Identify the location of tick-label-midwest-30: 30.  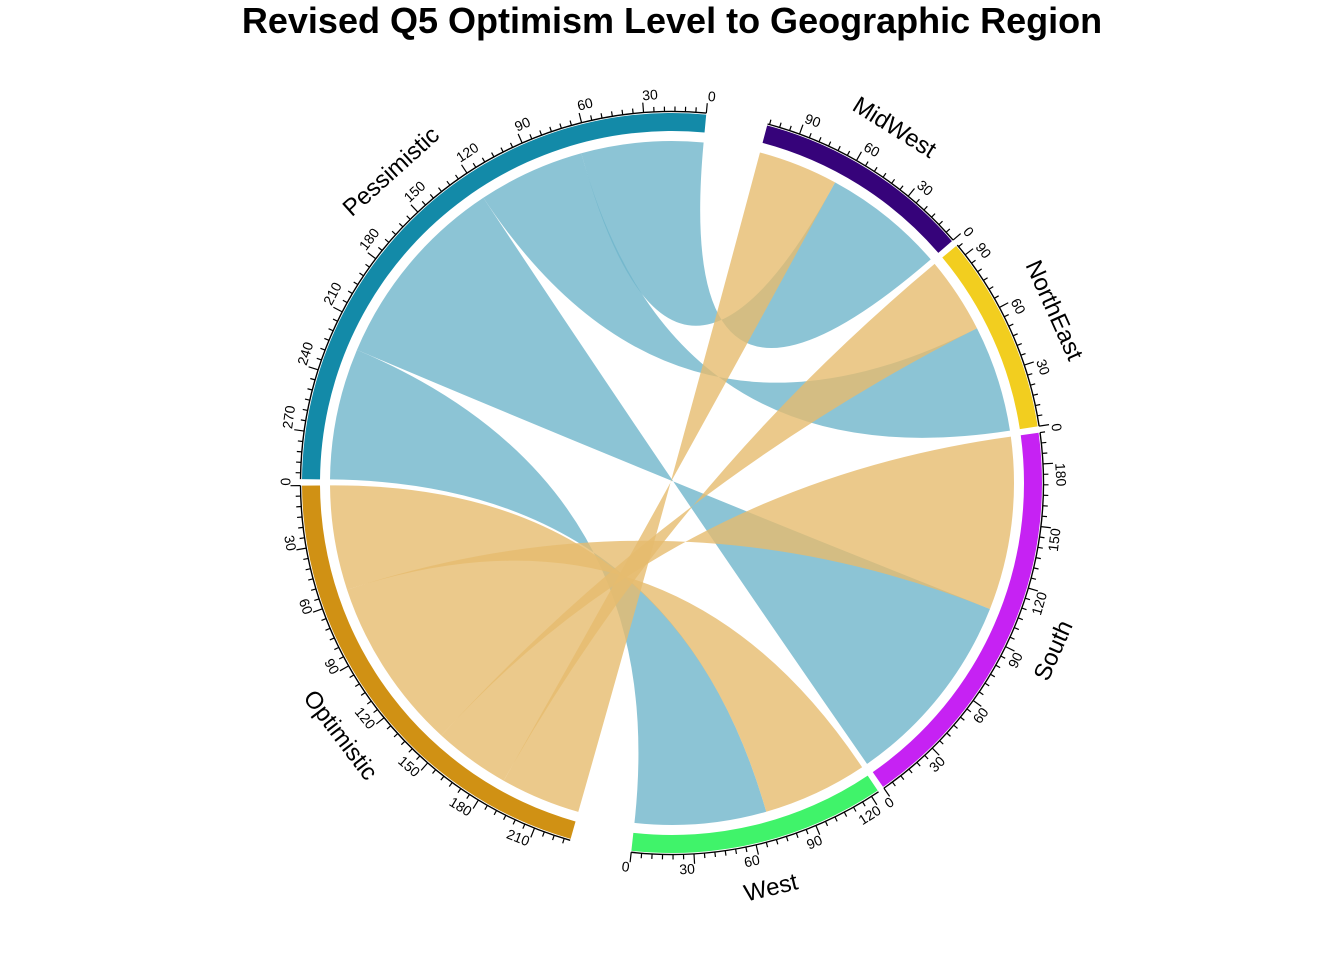
(925, 188).